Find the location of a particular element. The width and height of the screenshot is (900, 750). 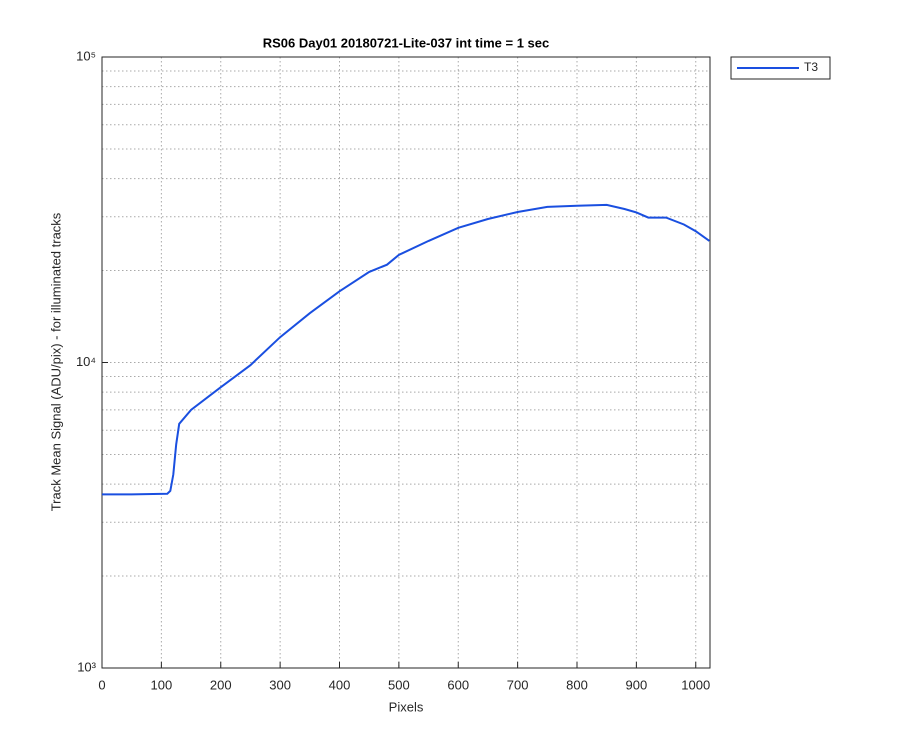

y-tick-label: 10⁵ is located at coordinates (86, 55).